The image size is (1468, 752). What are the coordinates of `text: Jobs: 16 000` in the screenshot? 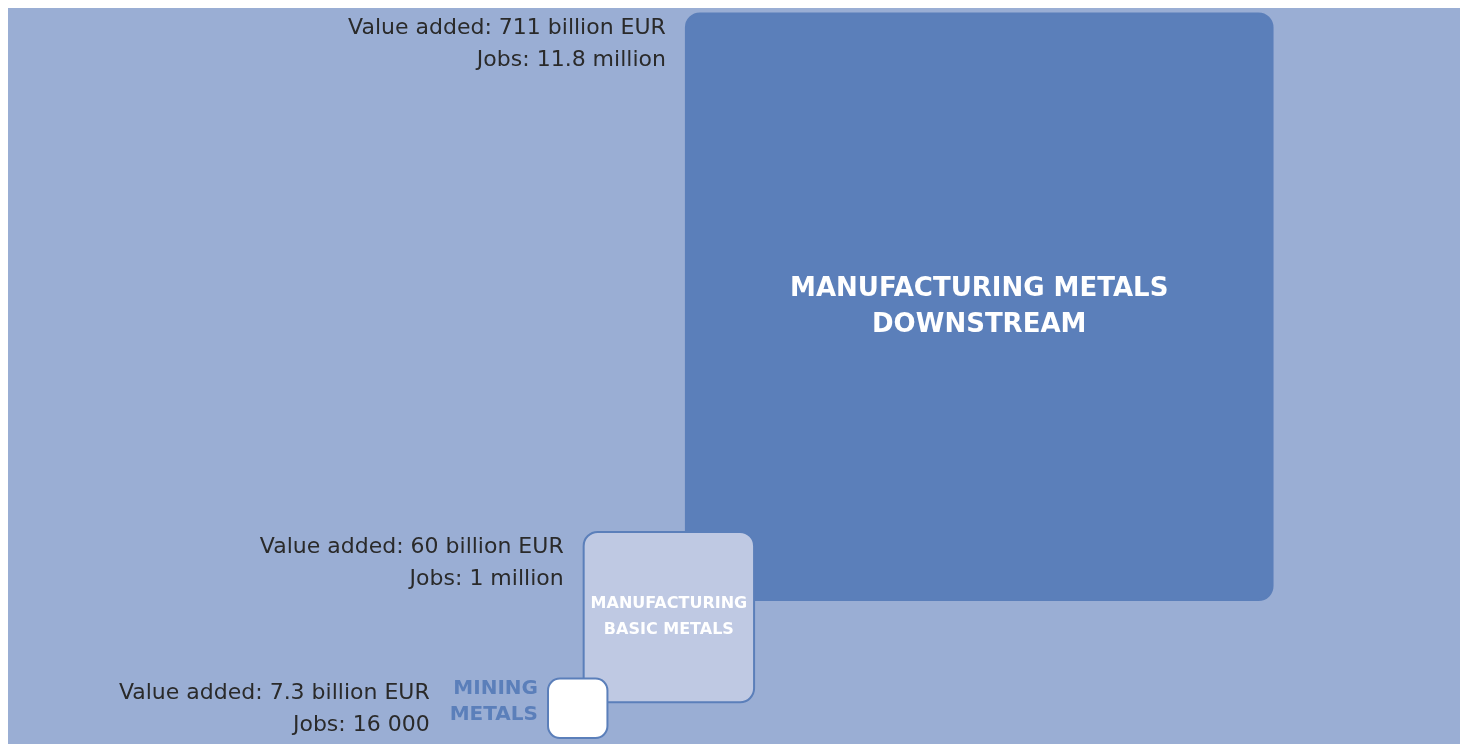 It's located at (360, 724).